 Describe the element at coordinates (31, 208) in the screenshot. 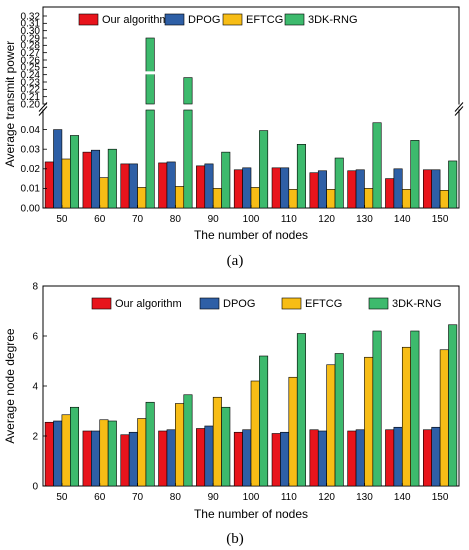

I see `y-tick-label: 0.00` at that location.